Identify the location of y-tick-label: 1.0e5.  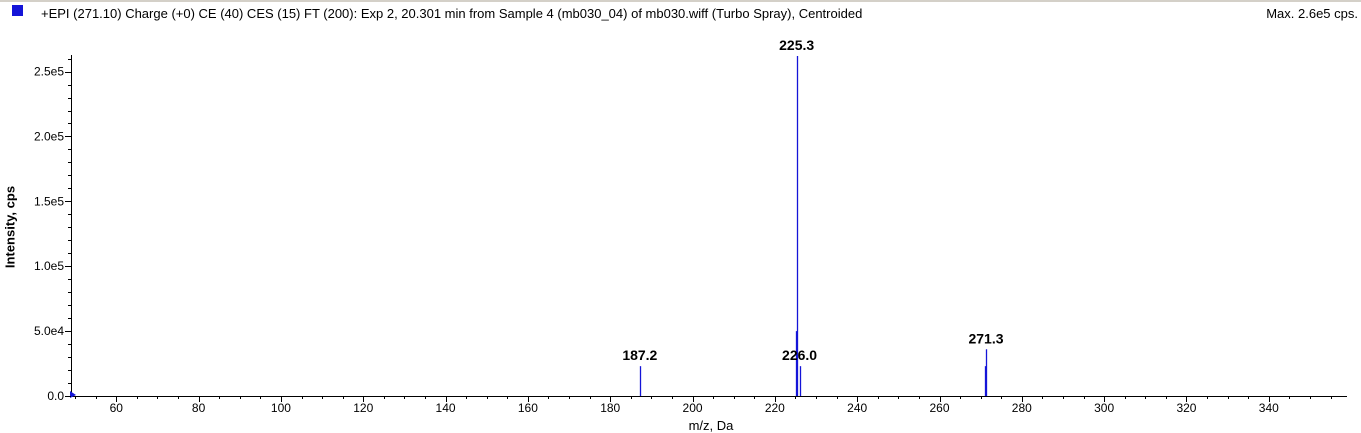
(49, 266).